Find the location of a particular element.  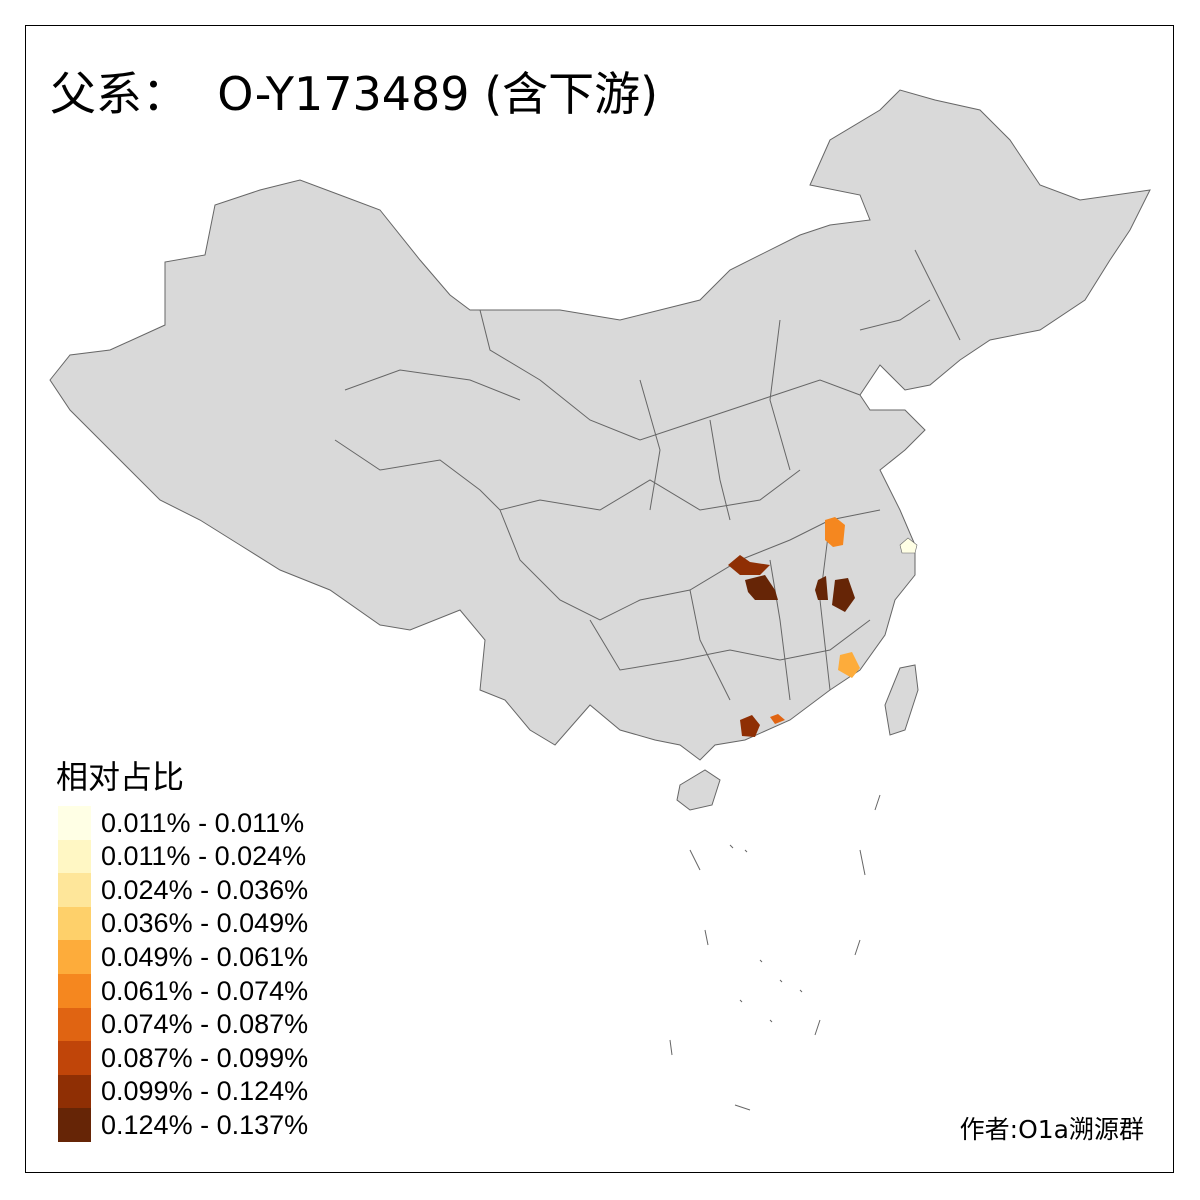

legend-item: 0.099% - 0.124% is located at coordinates (183, 1091).